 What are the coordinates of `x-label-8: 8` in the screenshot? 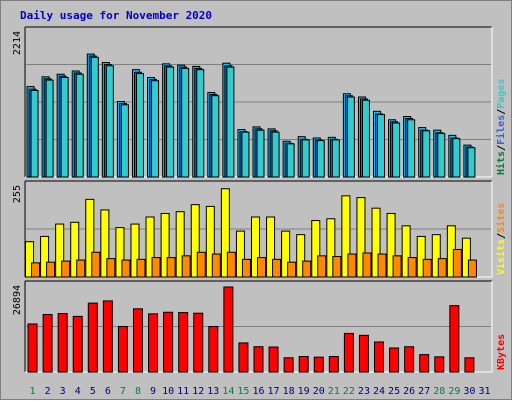 It's located at (138, 391).